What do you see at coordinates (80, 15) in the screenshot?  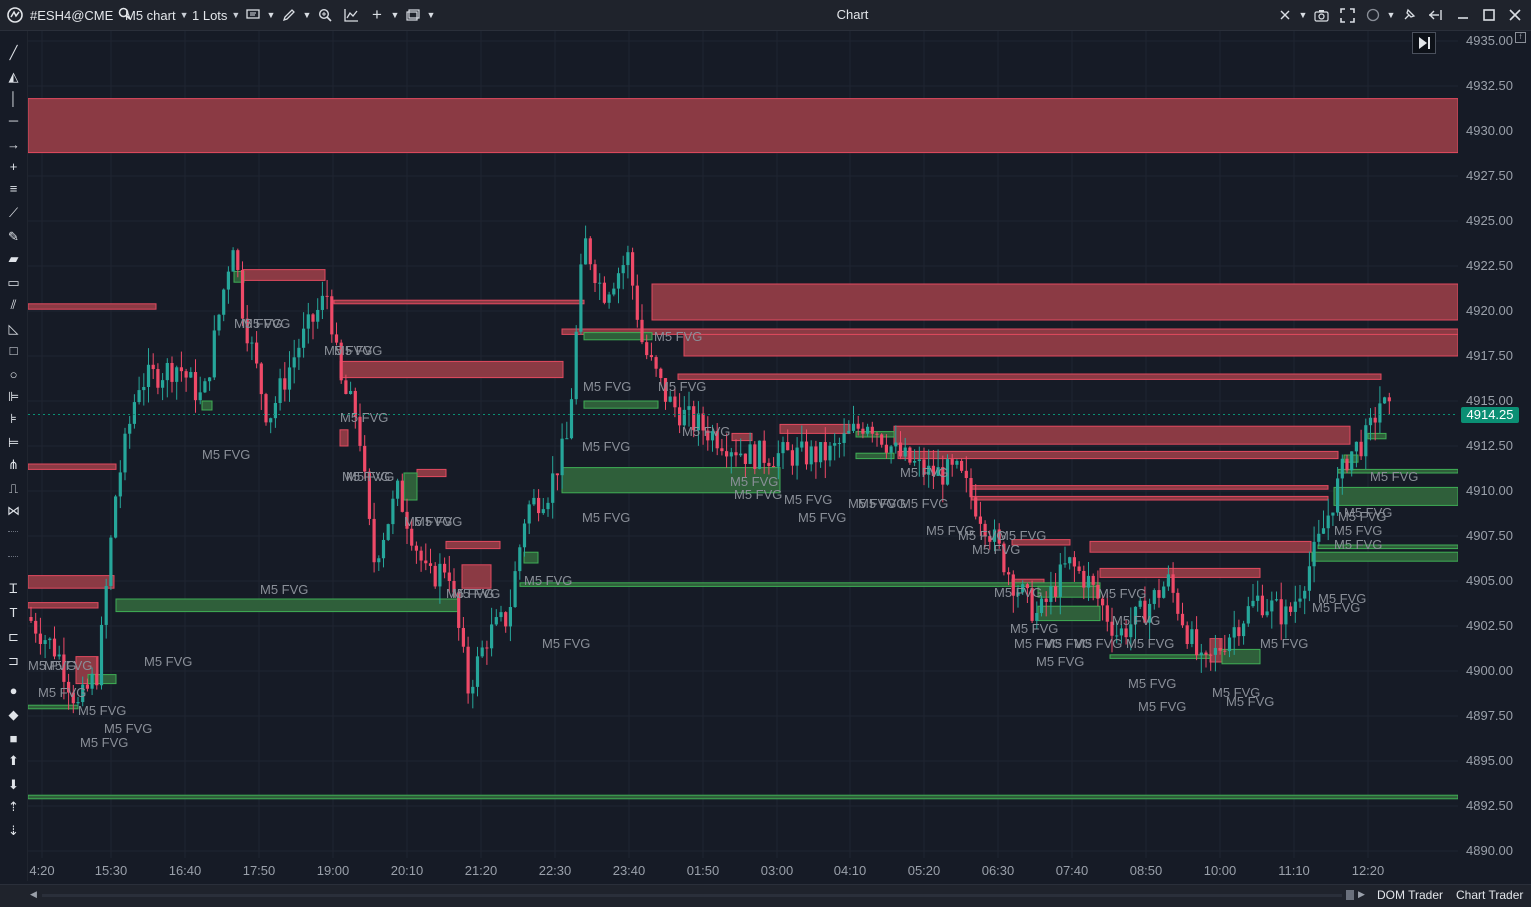 I see `instrument-selector: #ESH4@CME` at bounding box center [80, 15].